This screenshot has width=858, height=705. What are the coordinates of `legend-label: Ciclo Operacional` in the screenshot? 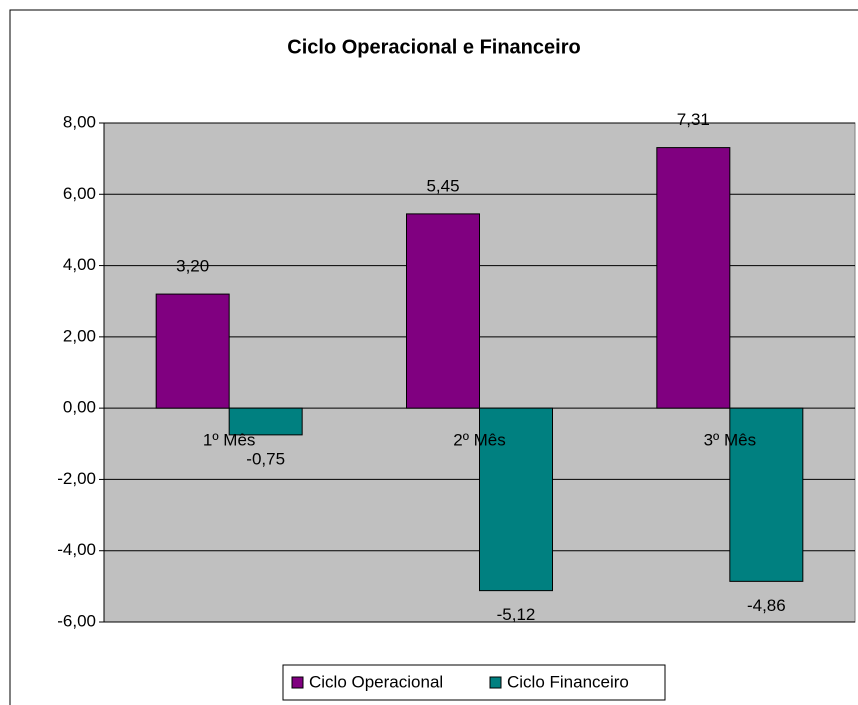 It's located at (376, 681).